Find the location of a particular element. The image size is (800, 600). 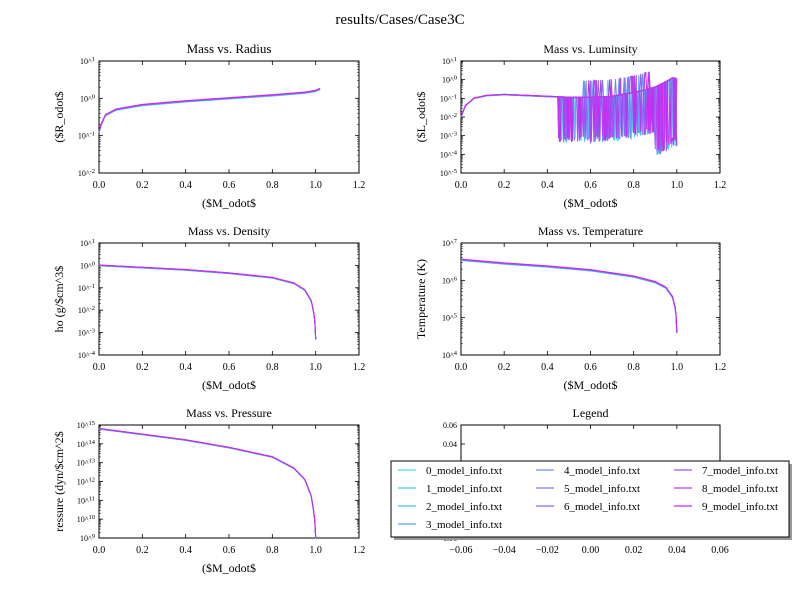

legend-entry-7: 7_model_info.txt is located at coordinates (740, 471).